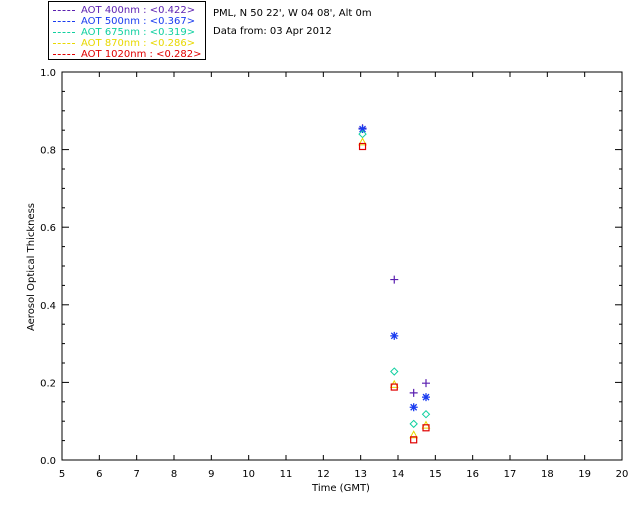 The height and width of the screenshot is (512, 640). What do you see at coordinates (248, 474) in the screenshot?
I see `x-tick-label: 10` at bounding box center [248, 474].